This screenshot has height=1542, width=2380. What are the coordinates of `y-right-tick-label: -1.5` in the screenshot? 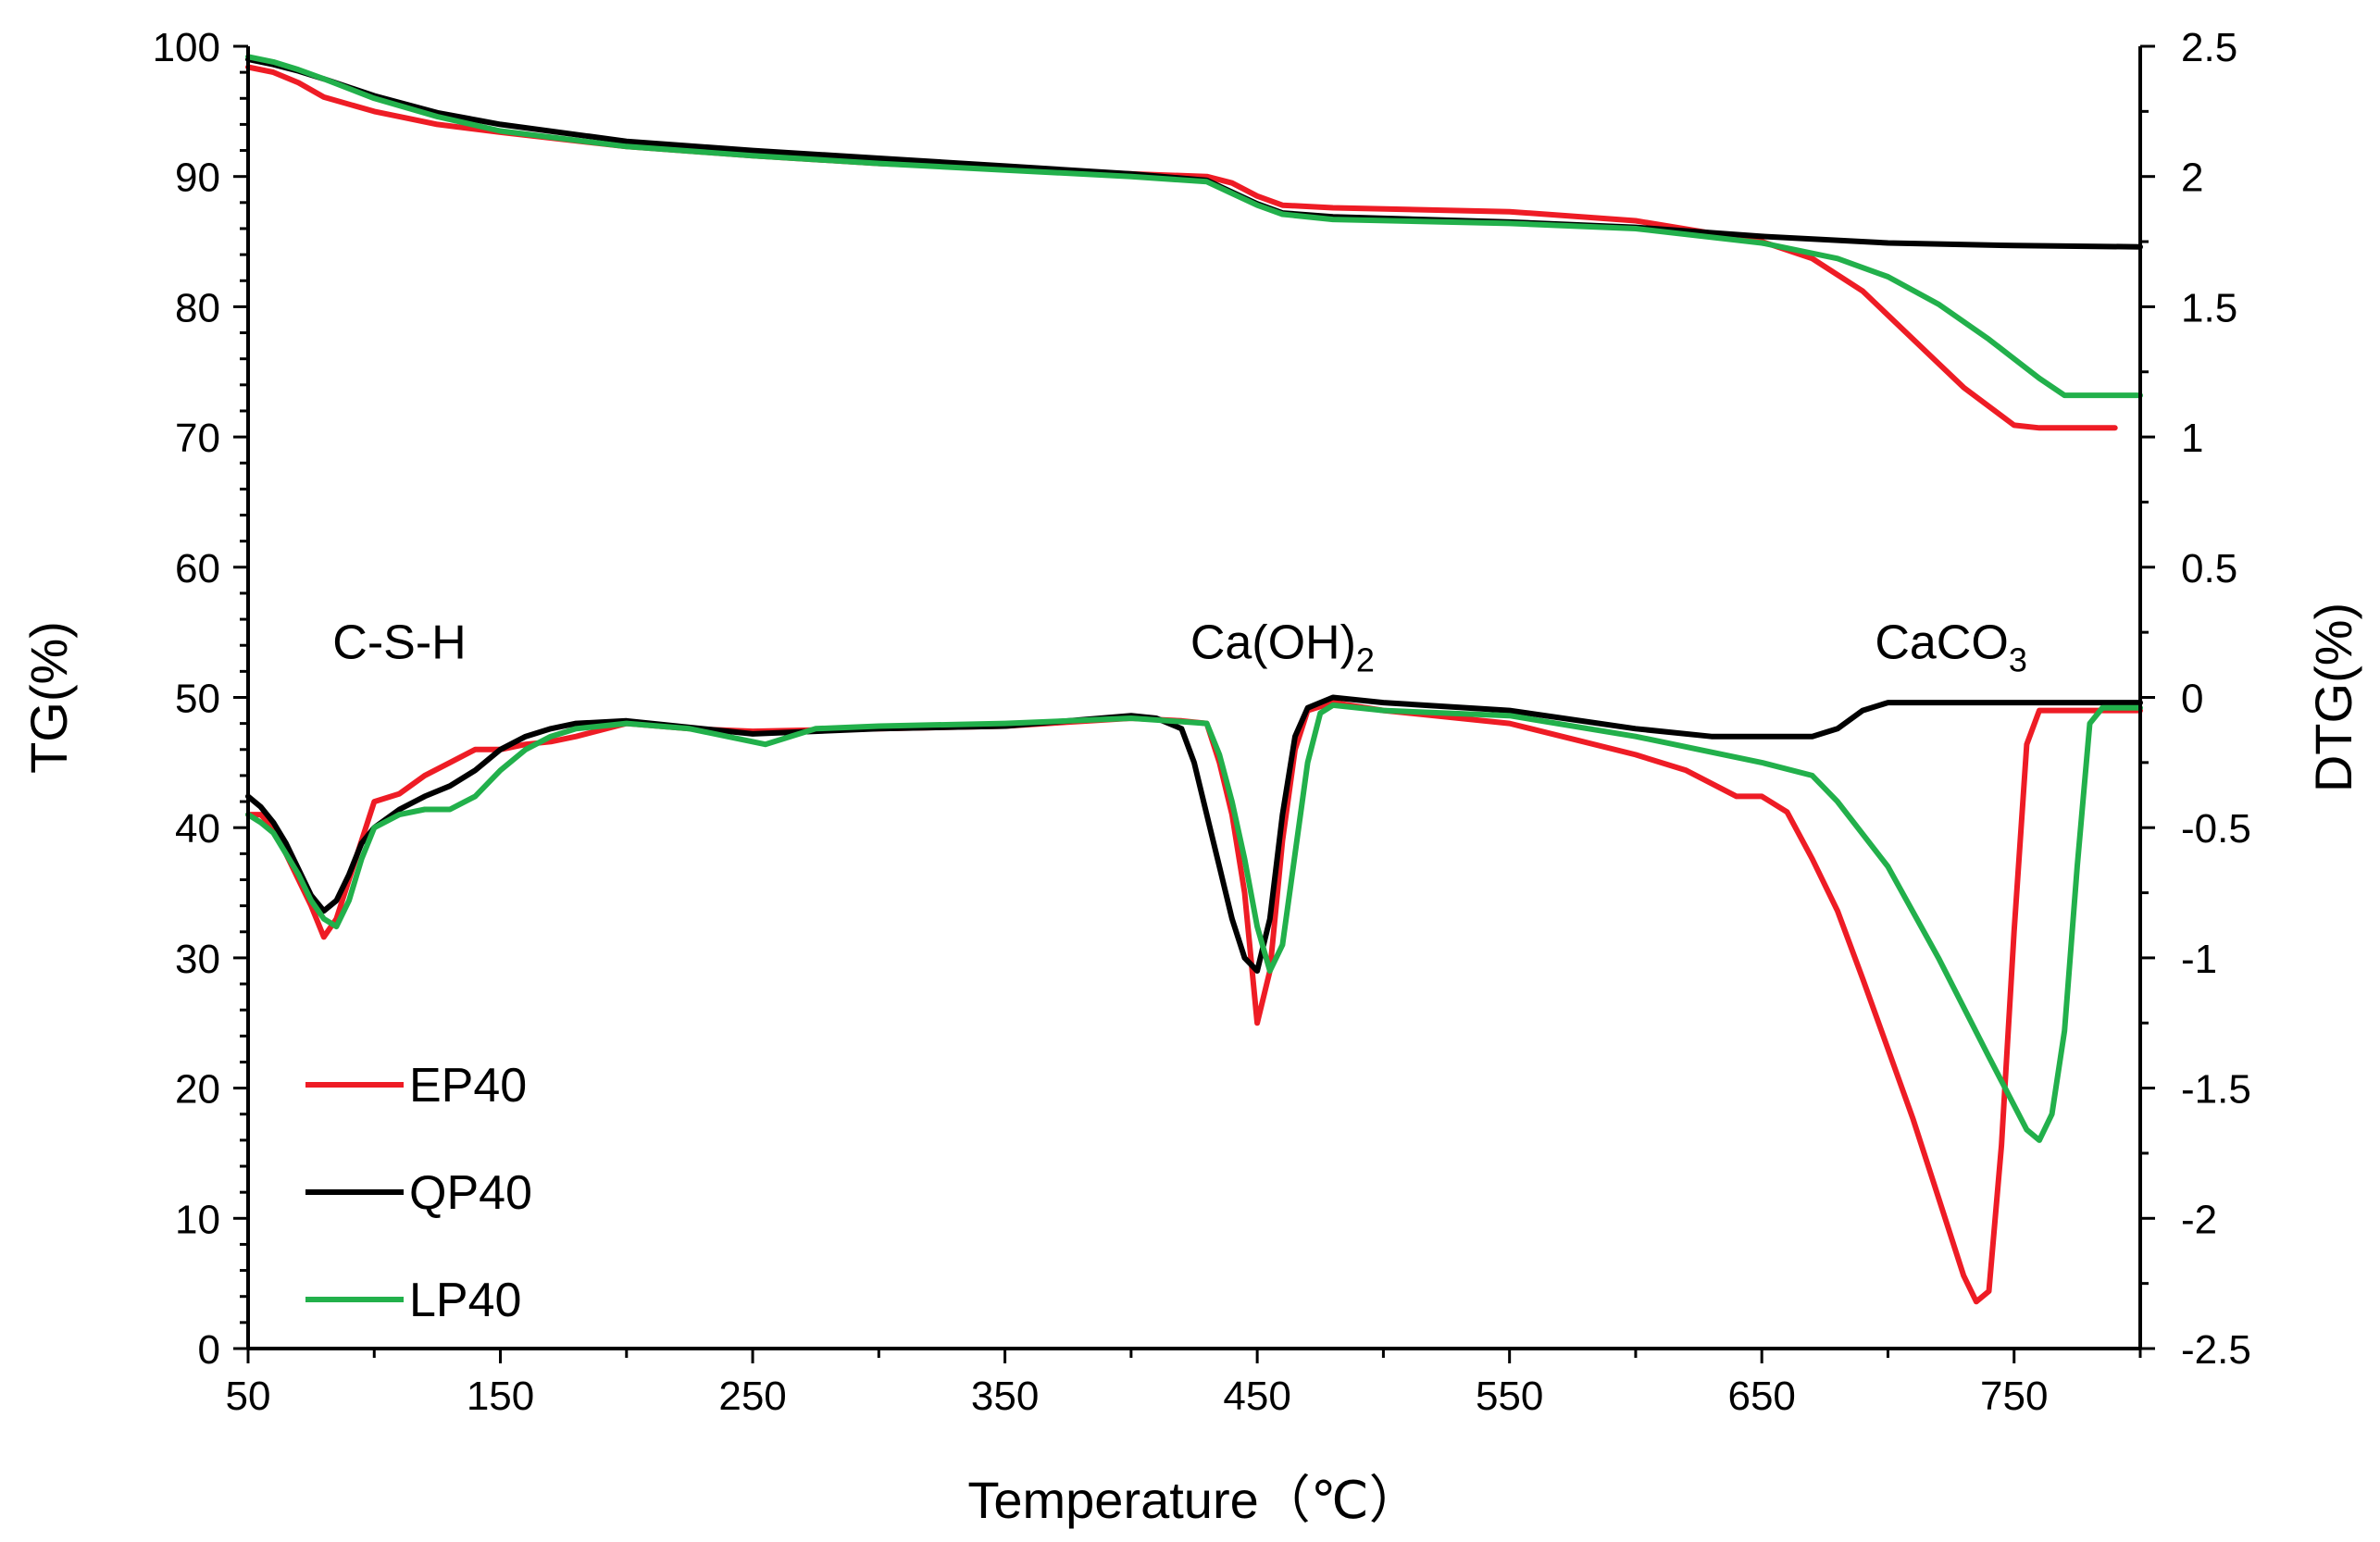 It's located at (2216, 1090).